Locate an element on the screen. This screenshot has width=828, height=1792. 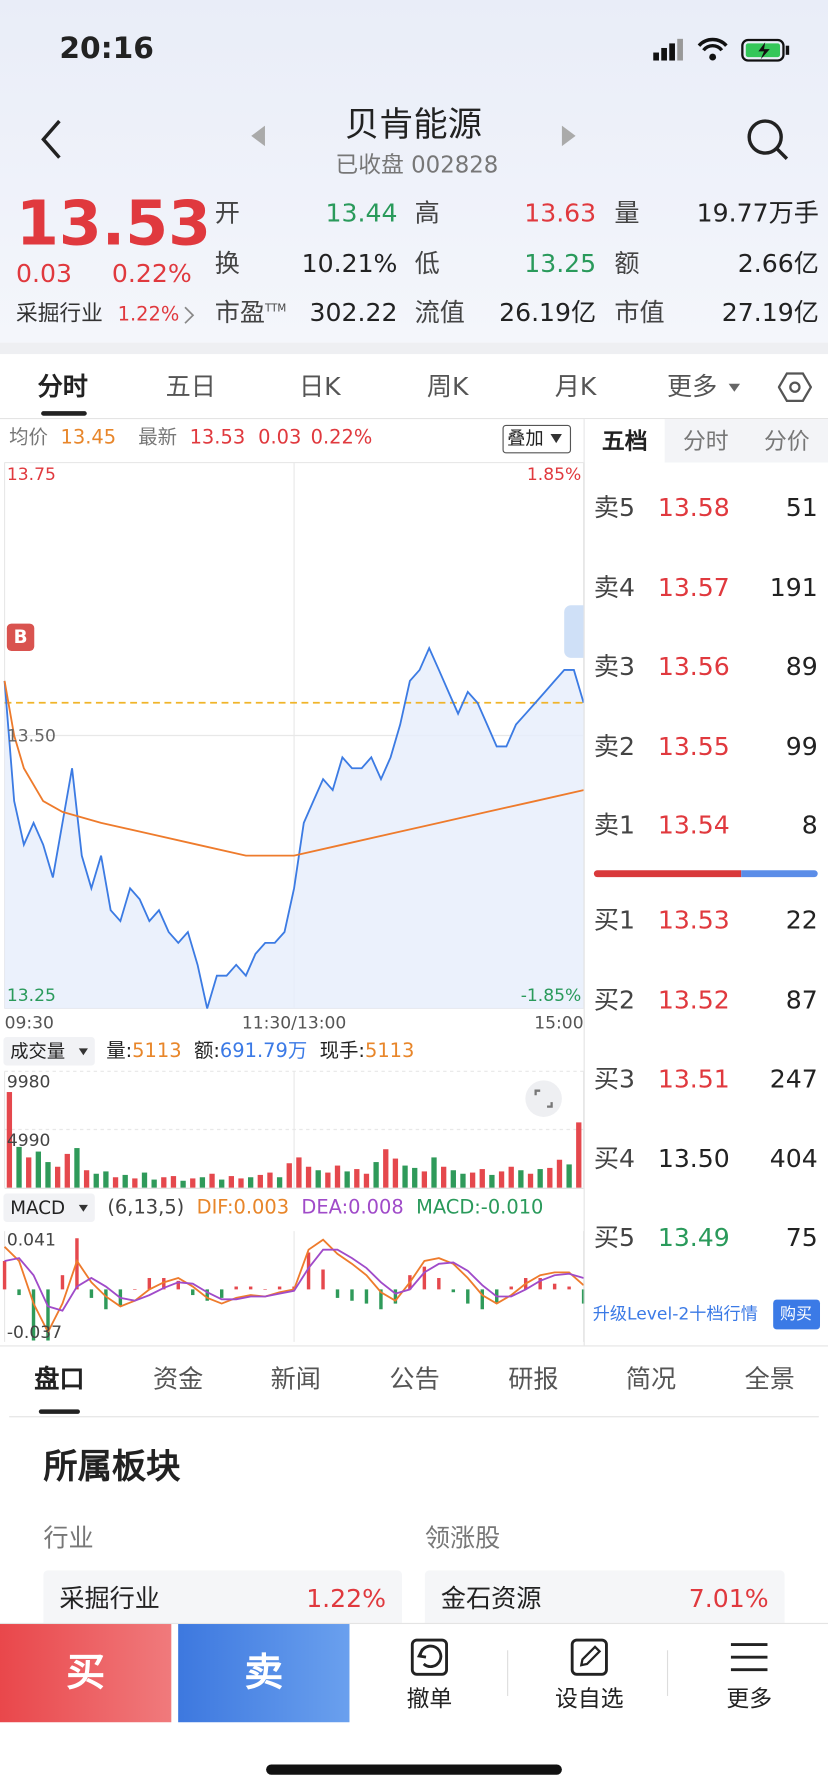
chart-tab: 更多 is located at coordinates (692, 388).